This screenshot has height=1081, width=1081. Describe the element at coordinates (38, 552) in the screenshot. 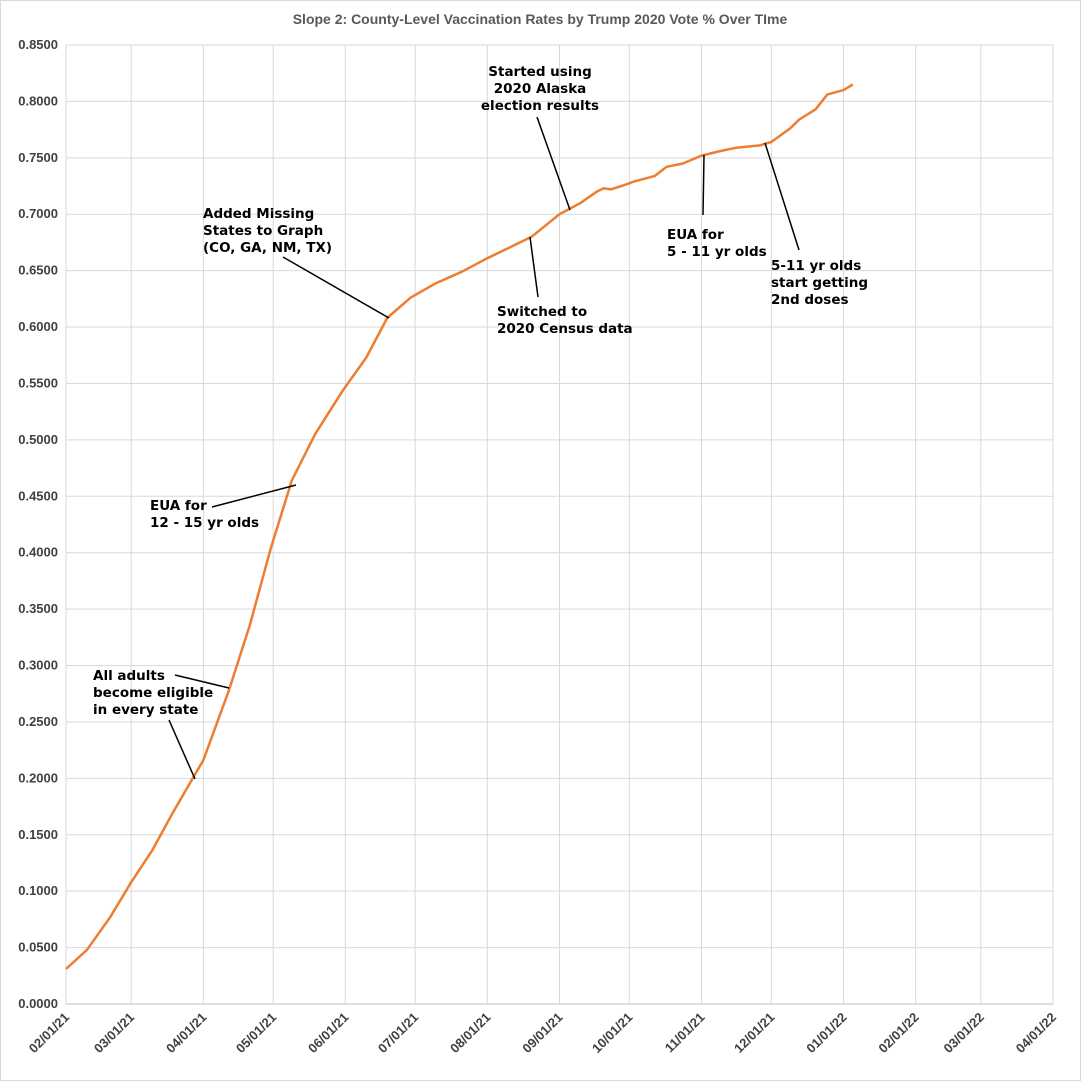

I see `y-tick-label: 0.4000` at that location.